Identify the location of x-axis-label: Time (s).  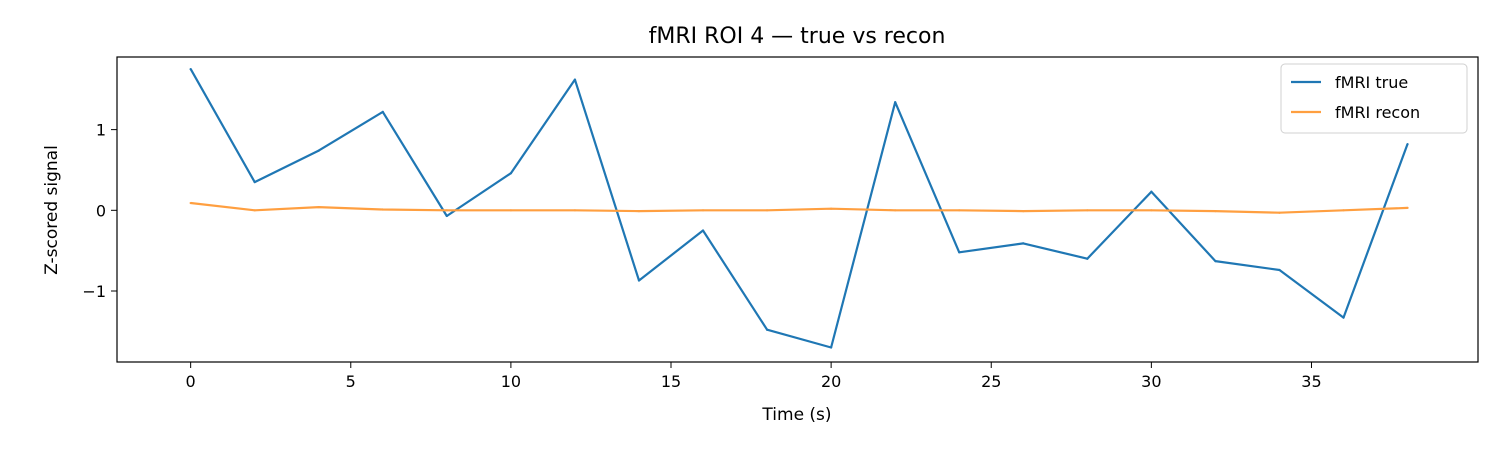
(796, 415).